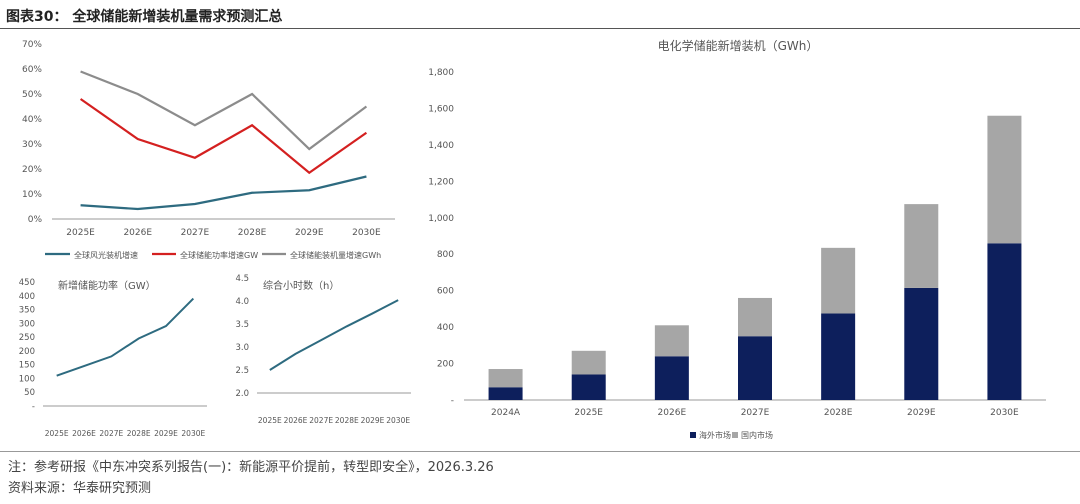 The width and height of the screenshot is (1080, 504). What do you see at coordinates (27, 324) in the screenshot?
I see `small-chart-y-tick-label: 300` at bounding box center [27, 324].